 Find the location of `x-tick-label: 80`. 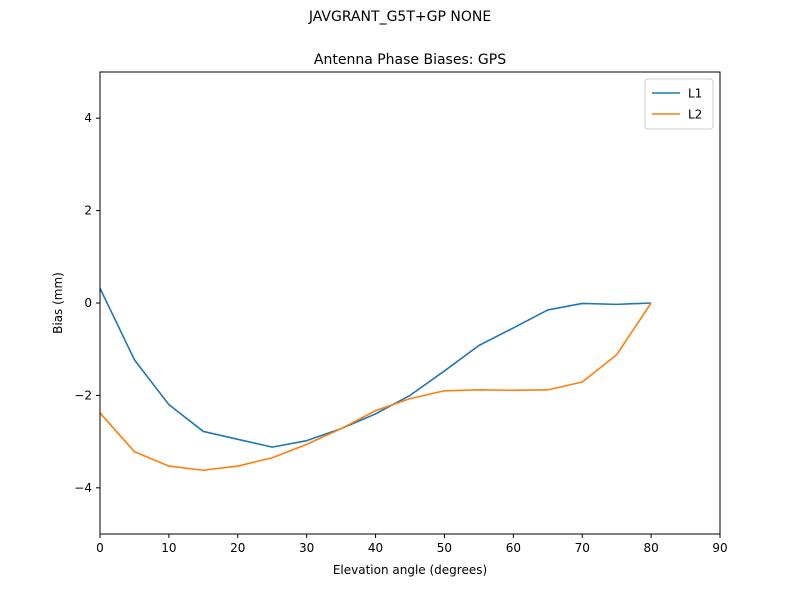

x-tick-label: 80 is located at coordinates (650, 548).